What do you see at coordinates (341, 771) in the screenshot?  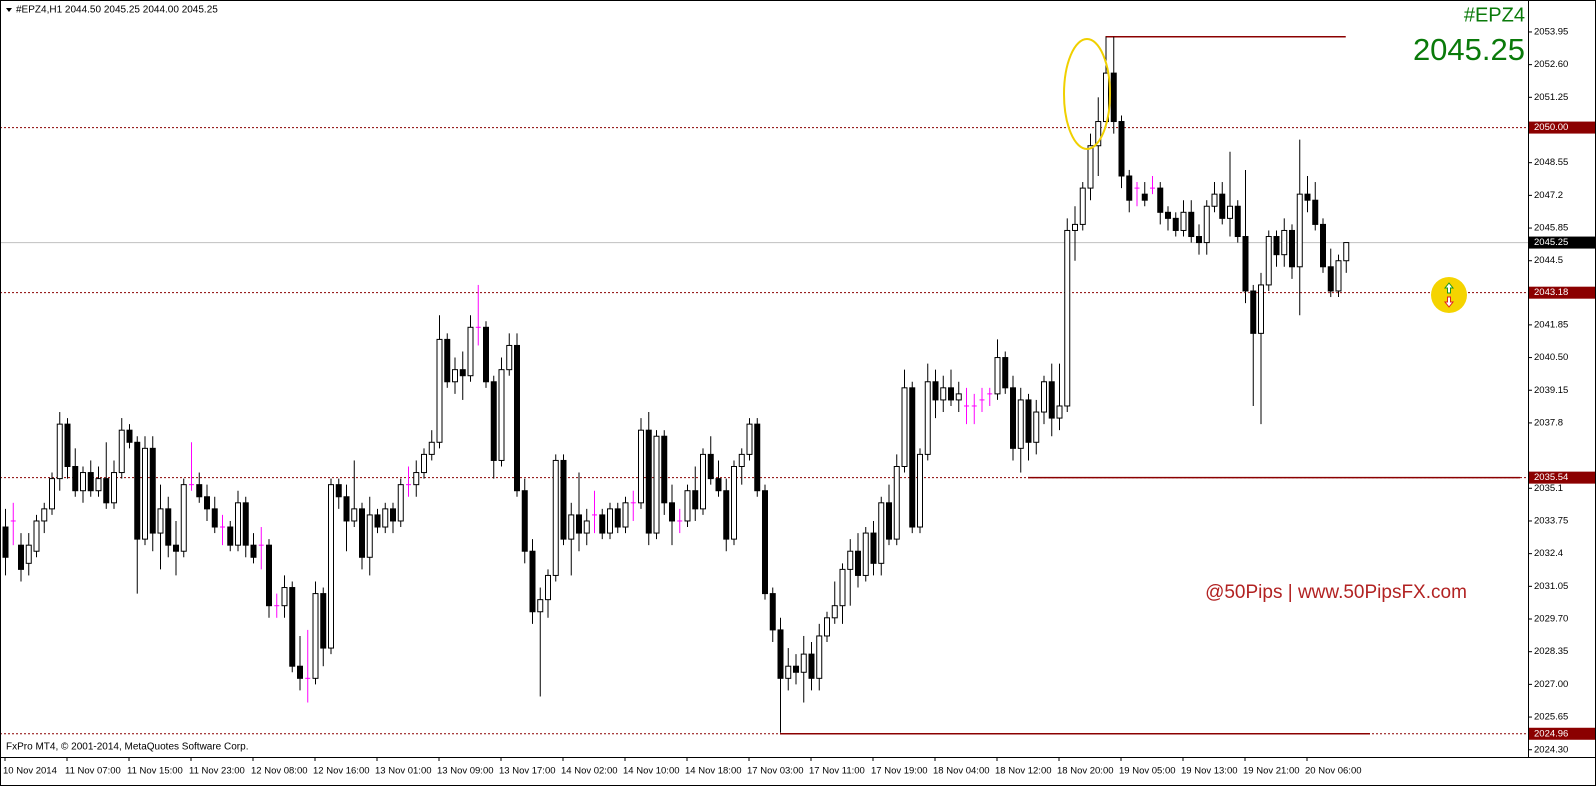 I see `x-tick-label: 12 Nov 16:00` at bounding box center [341, 771].